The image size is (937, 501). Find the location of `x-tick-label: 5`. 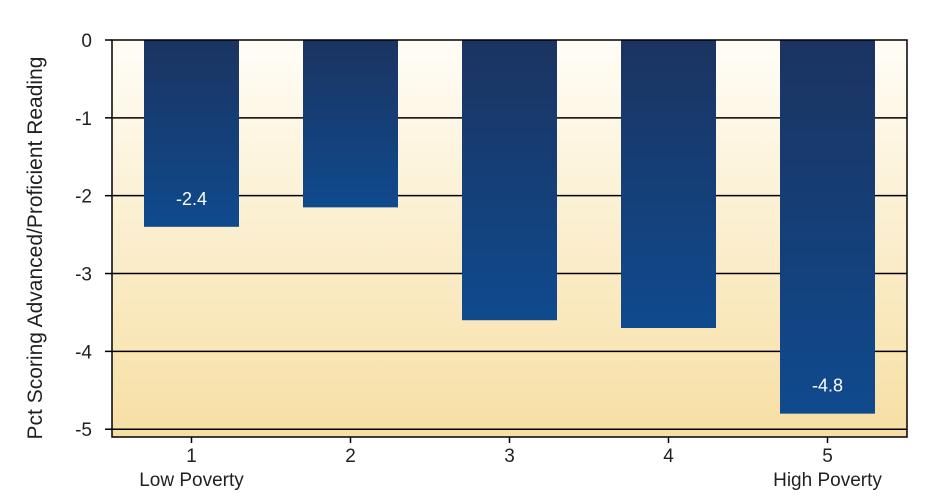

x-tick-label: 5 is located at coordinates (827, 456).